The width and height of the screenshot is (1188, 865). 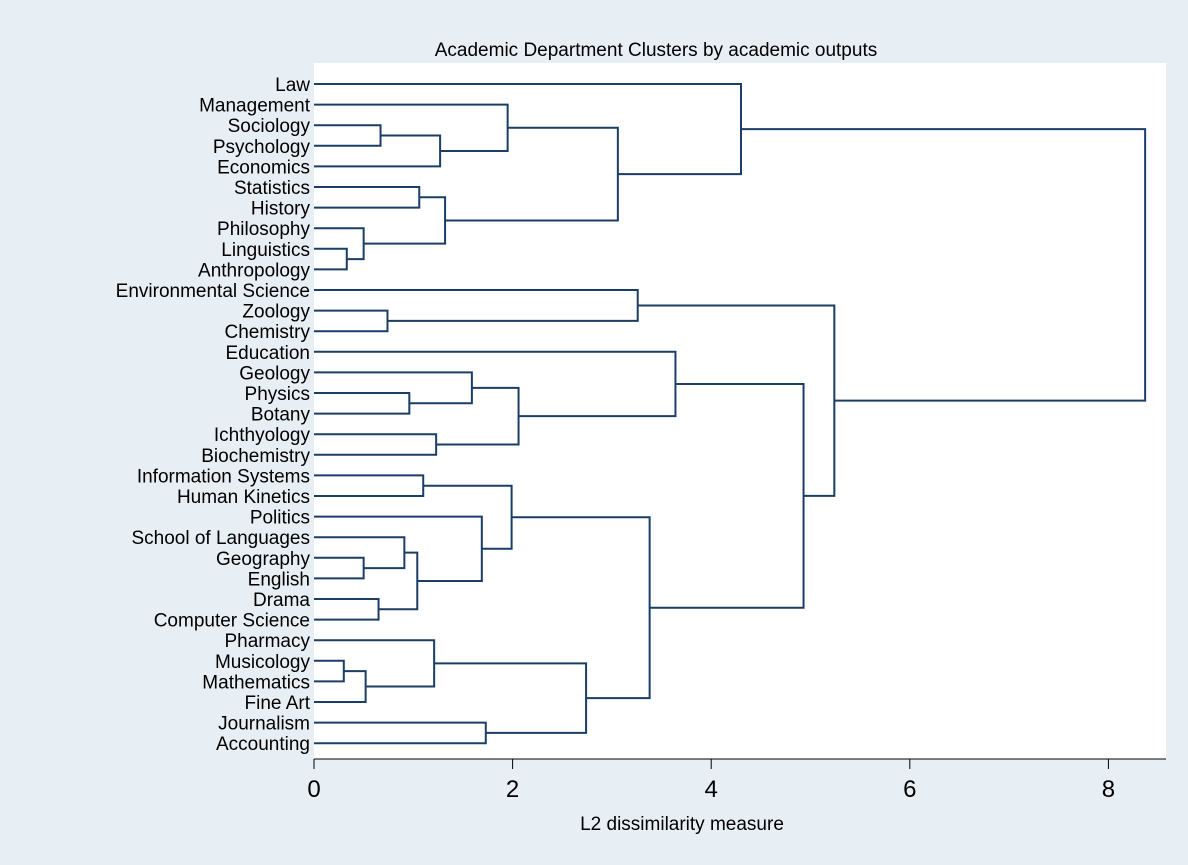 I want to click on x-tick-label: 8, so click(x=1108, y=789).